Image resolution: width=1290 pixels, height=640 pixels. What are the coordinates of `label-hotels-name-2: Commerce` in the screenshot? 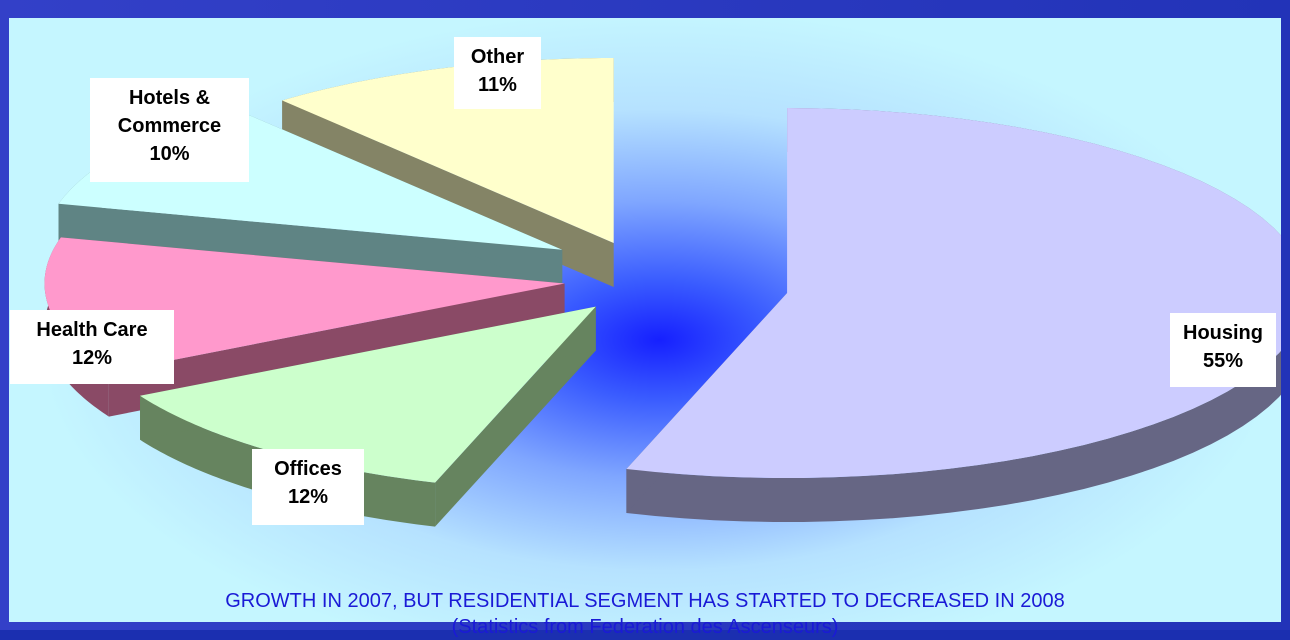 It's located at (169, 126).